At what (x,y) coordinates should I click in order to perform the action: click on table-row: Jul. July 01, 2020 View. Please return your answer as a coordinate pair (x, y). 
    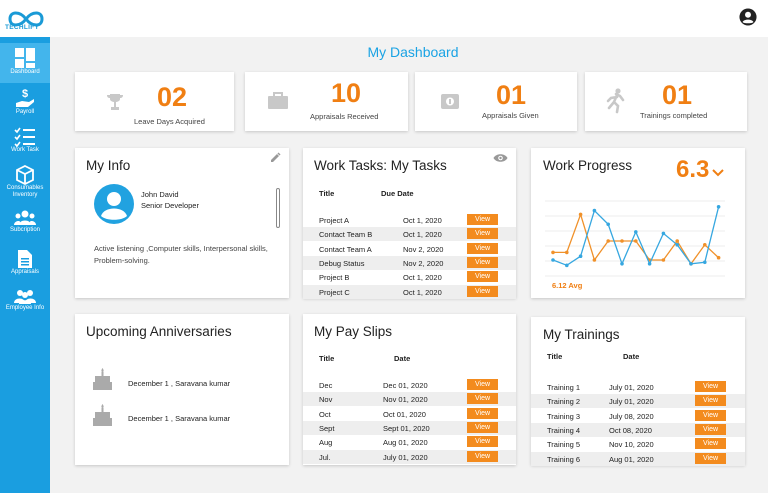
    Looking at the image, I should click on (409, 456).